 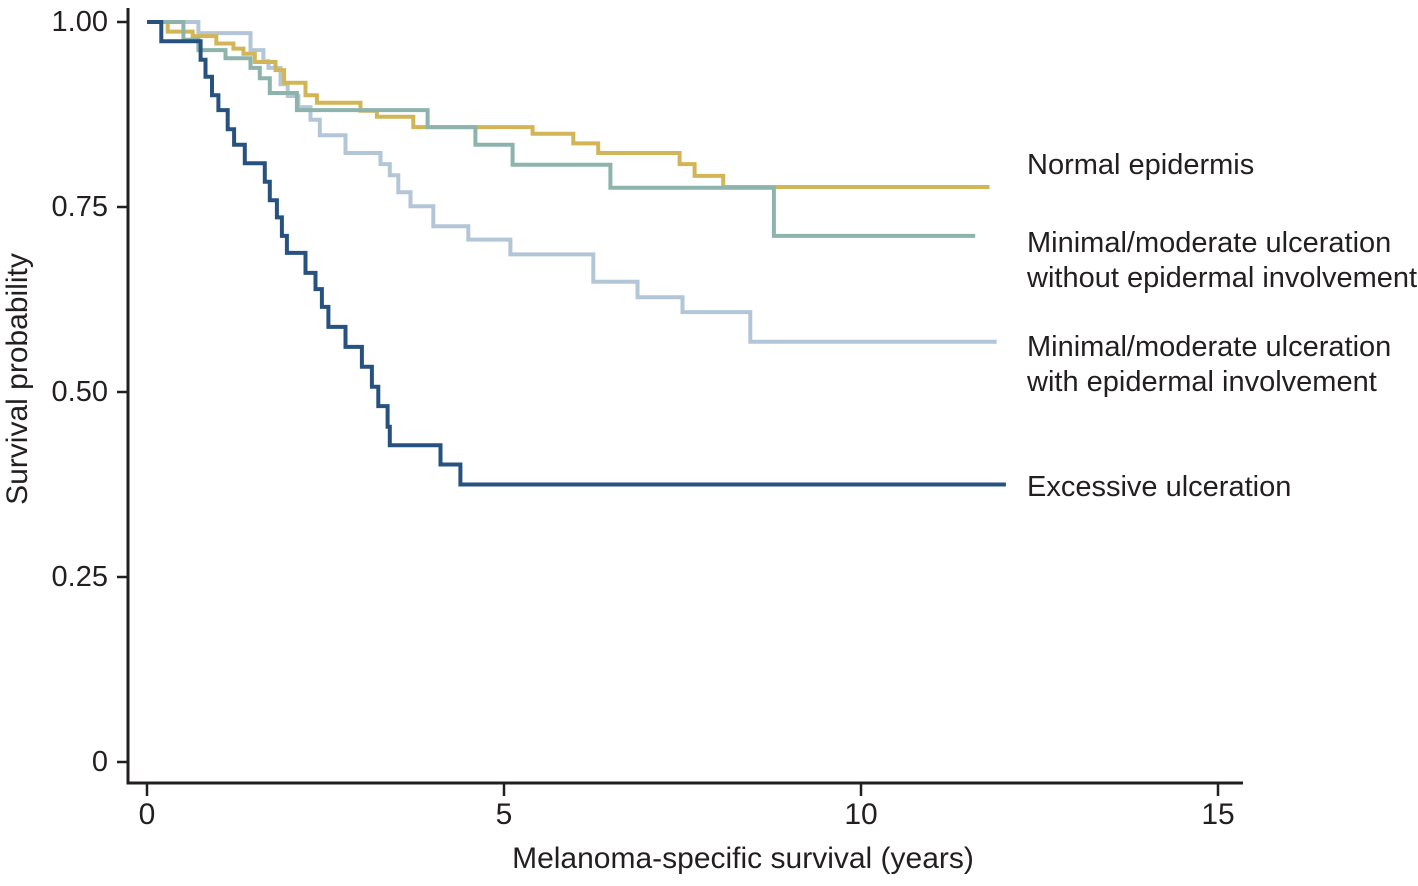 I want to click on y-tick-label-0.75: 0.75, so click(x=79, y=207).